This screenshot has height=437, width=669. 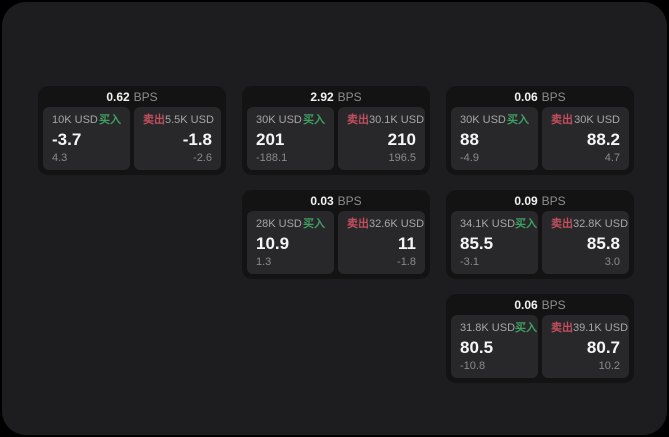 What do you see at coordinates (322, 96) in the screenshot?
I see `bps-value: 2.92` at bounding box center [322, 96].